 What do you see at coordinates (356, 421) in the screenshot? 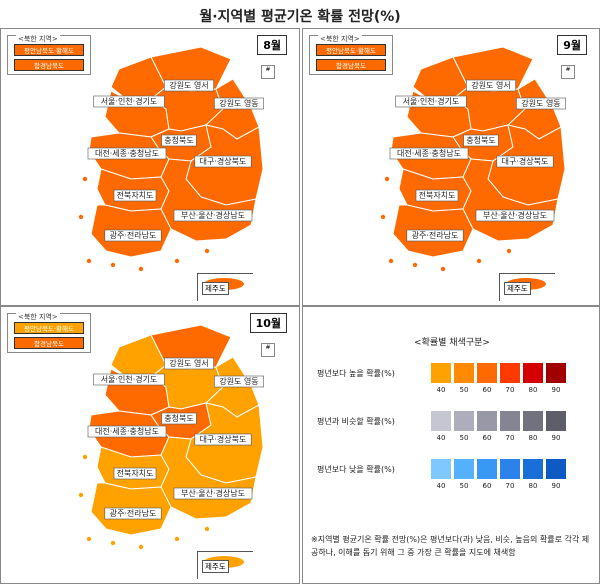
I see `legend-row-label: 평년과 비슷할 확률(%)` at bounding box center [356, 421].